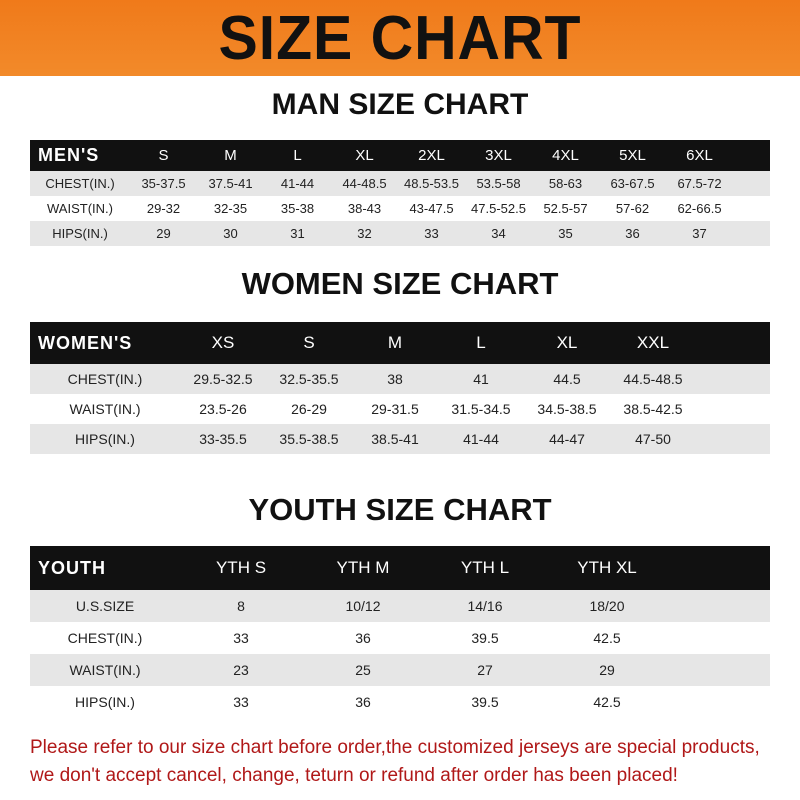  Describe the element at coordinates (607, 567) in the screenshot. I see `cell: YTH XL` at that location.